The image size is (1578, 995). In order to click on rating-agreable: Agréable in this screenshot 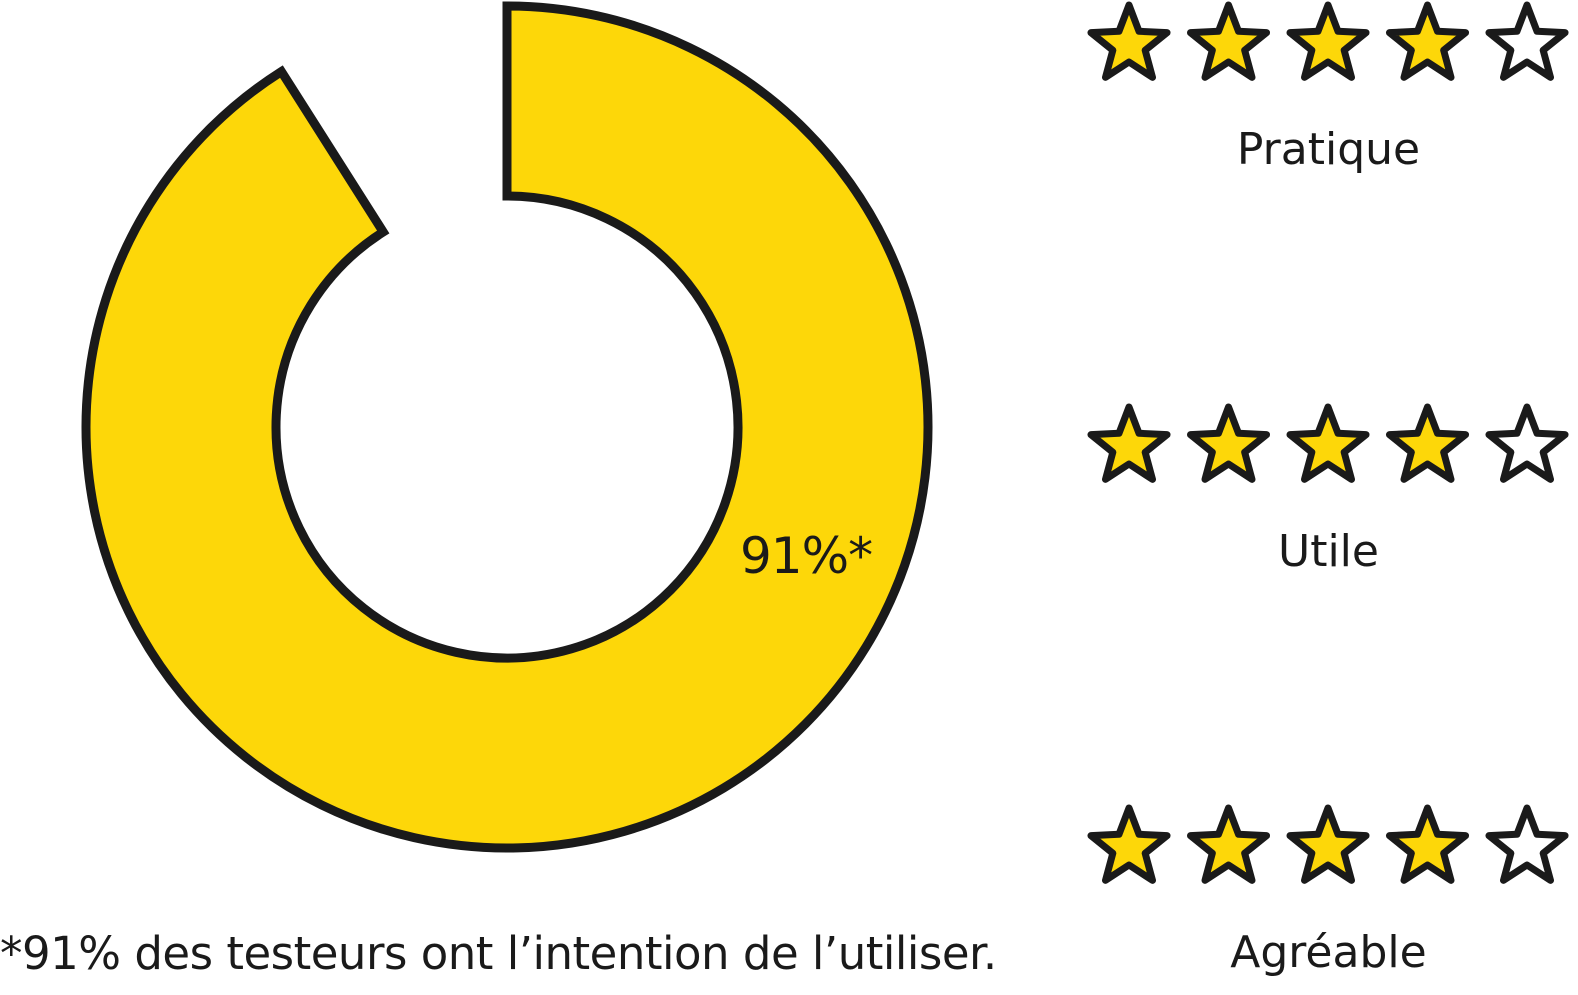, I will do `click(1328, 893)`.